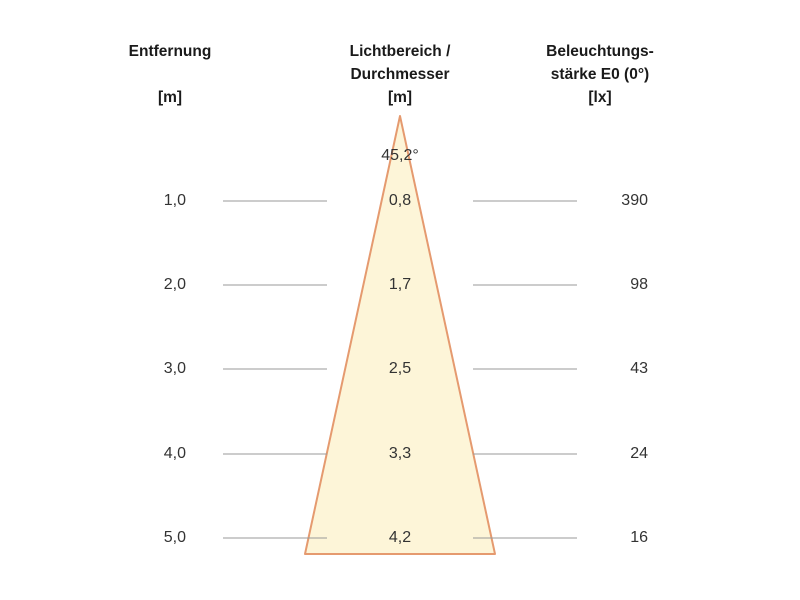  Describe the element at coordinates (600, 51) in the screenshot. I see `illuminance-header-title: Beleuchtungs-` at that location.